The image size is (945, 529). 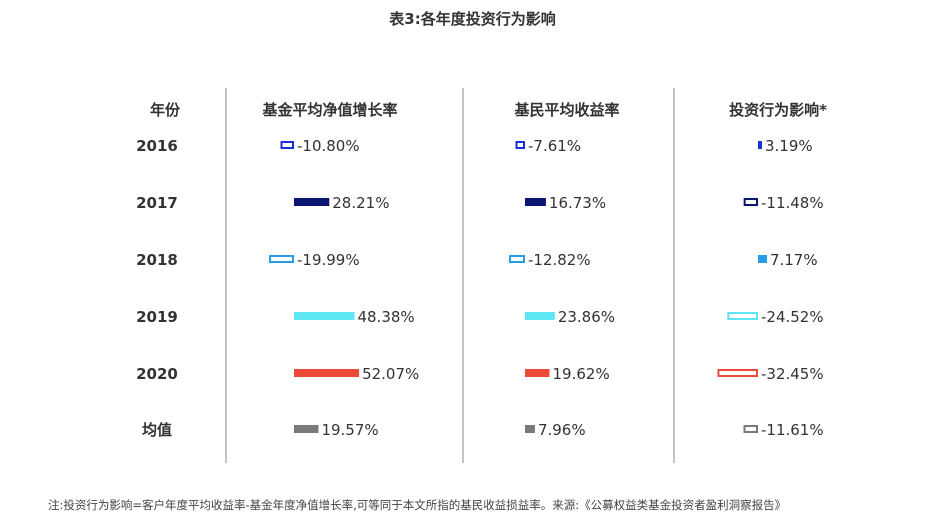 What do you see at coordinates (792, 374) in the screenshot?
I see `value-label-s3-r5: -32.45%` at bounding box center [792, 374].